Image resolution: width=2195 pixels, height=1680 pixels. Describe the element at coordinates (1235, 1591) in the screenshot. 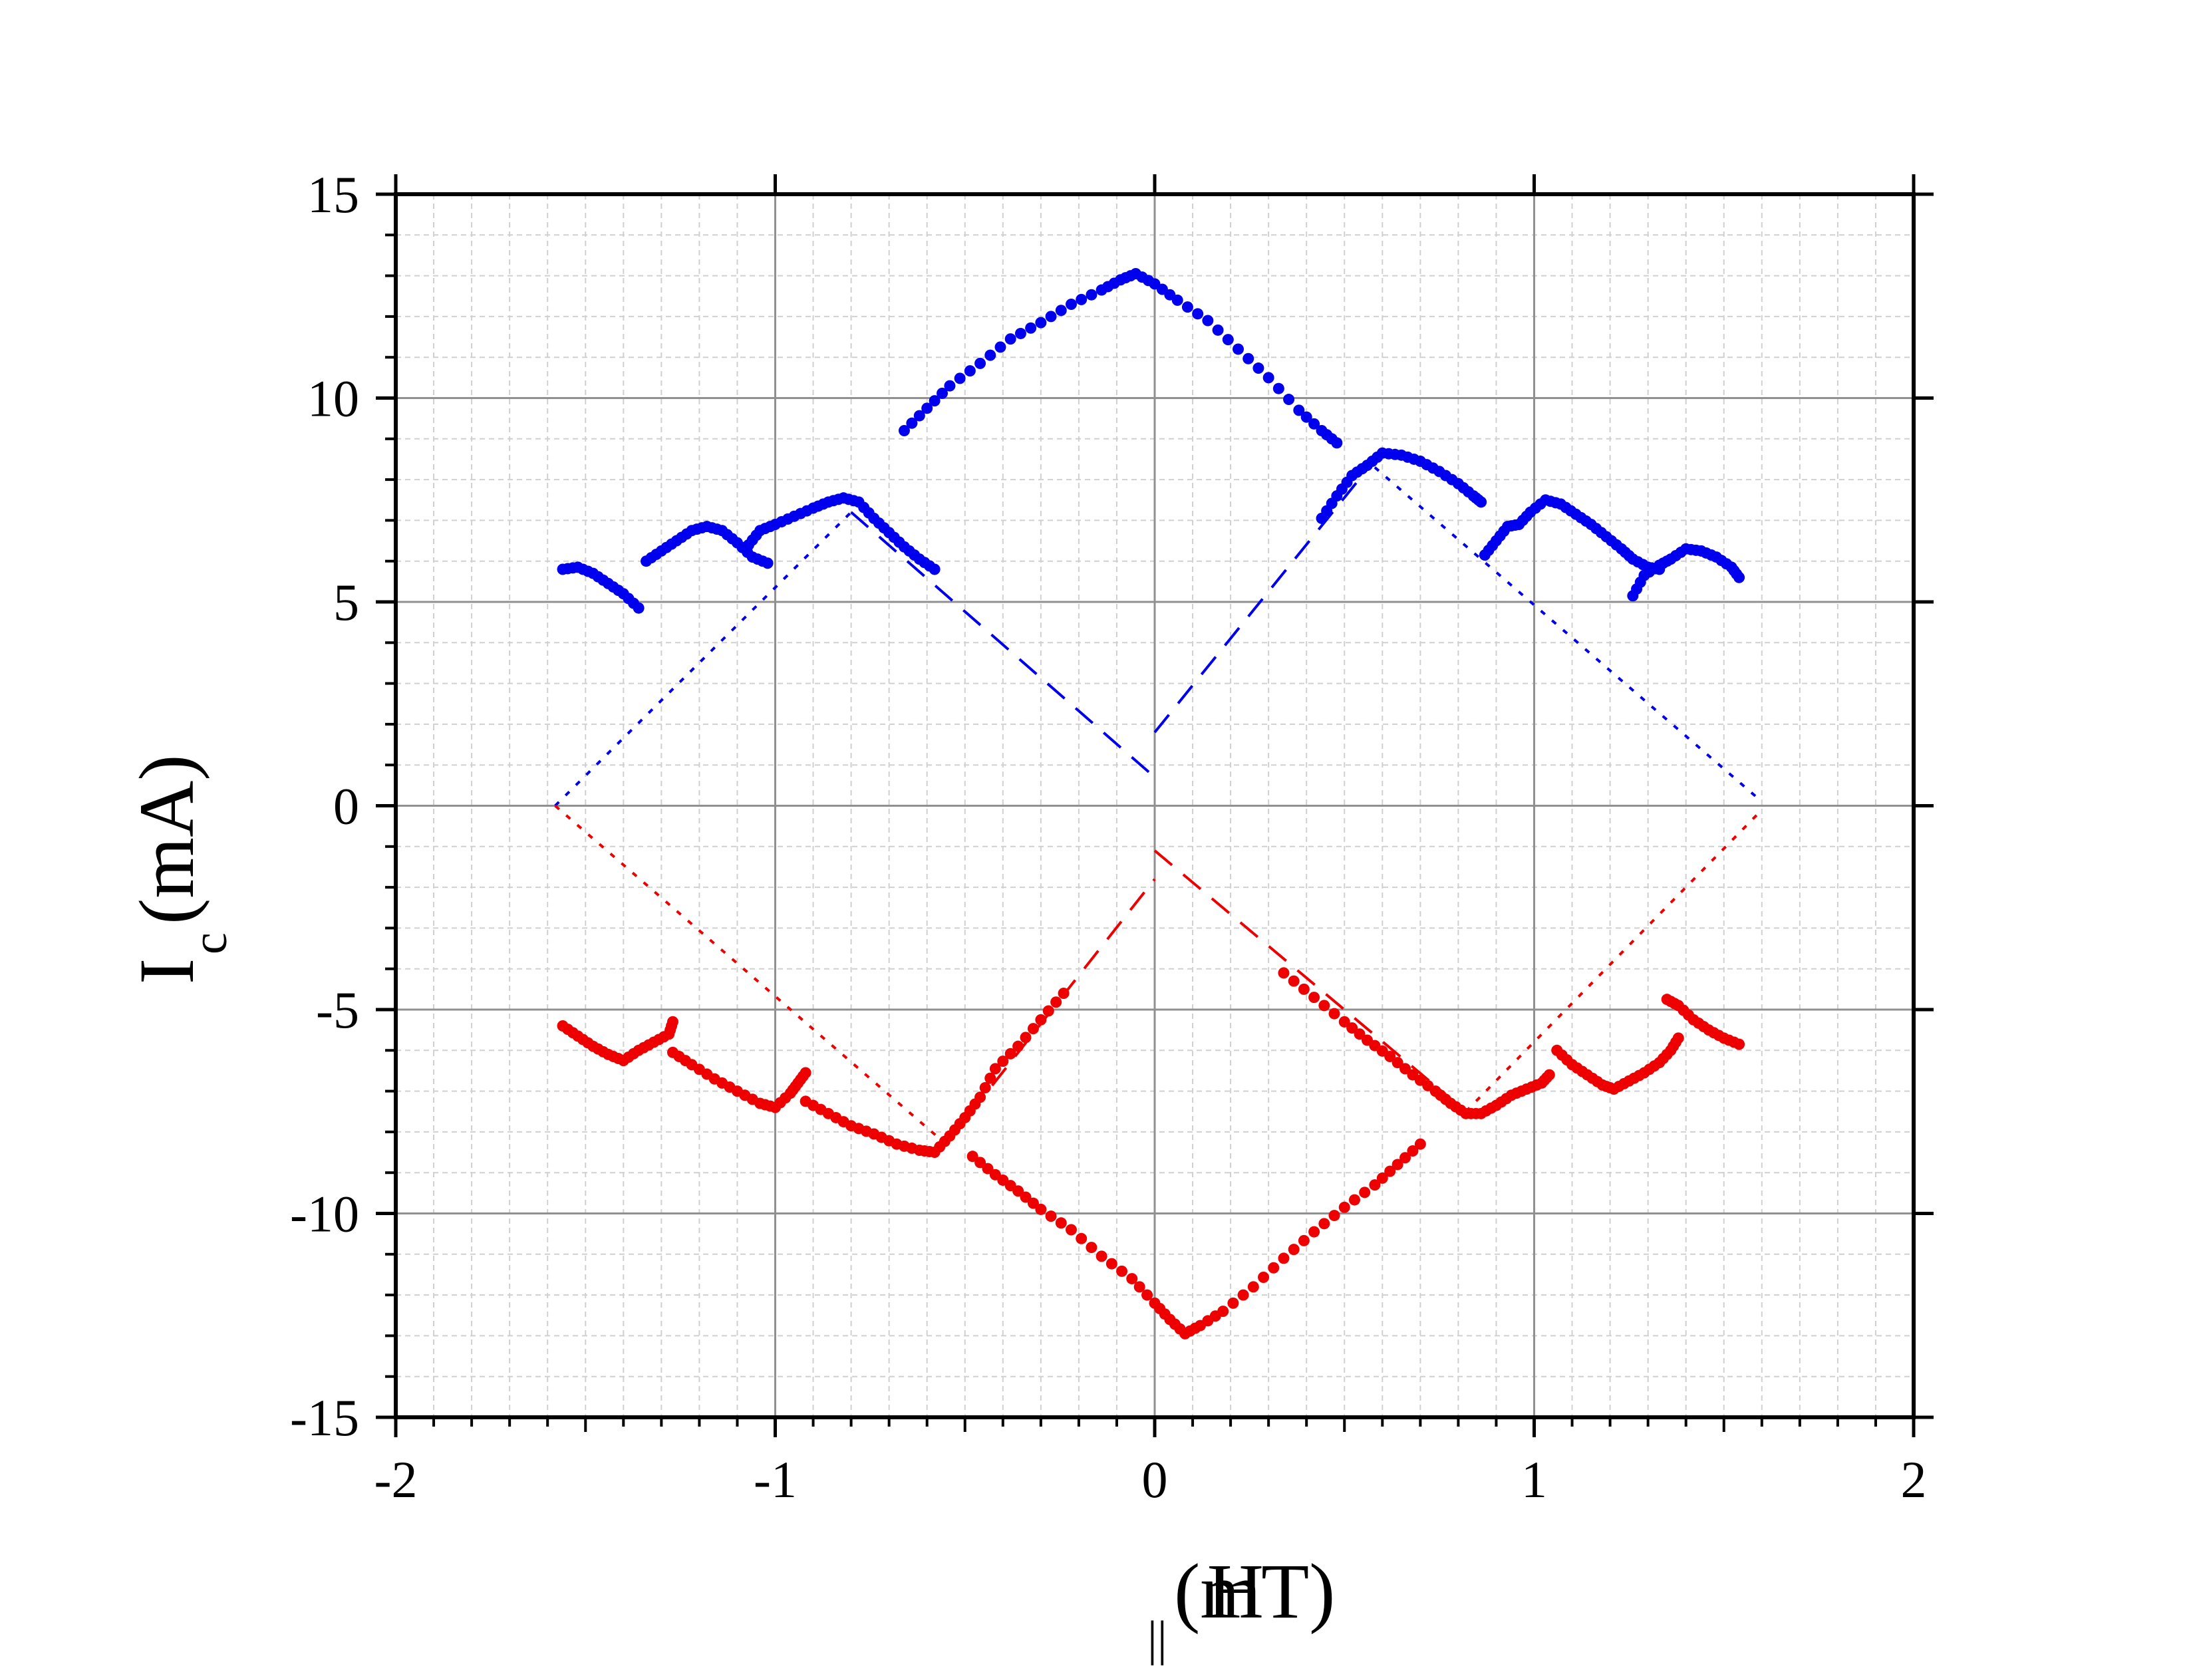

I see `x-axis-label-main: H` at that location.